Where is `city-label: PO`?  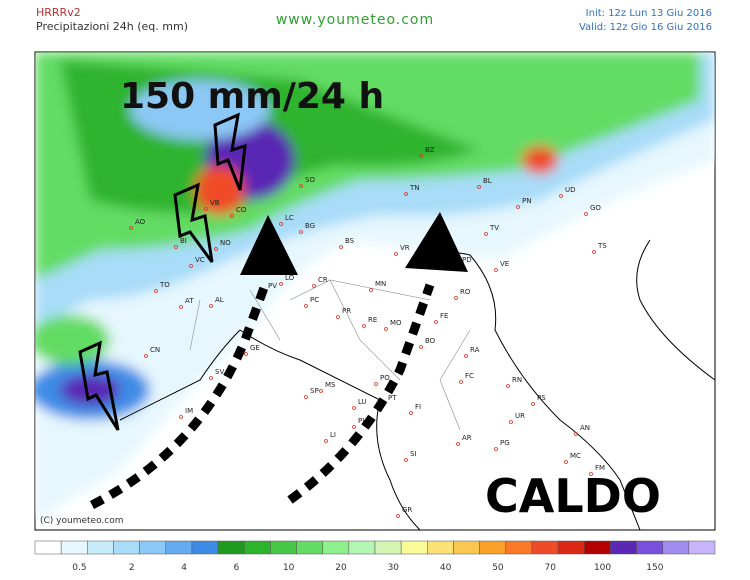
city-label: PO is located at coordinates (385, 378).